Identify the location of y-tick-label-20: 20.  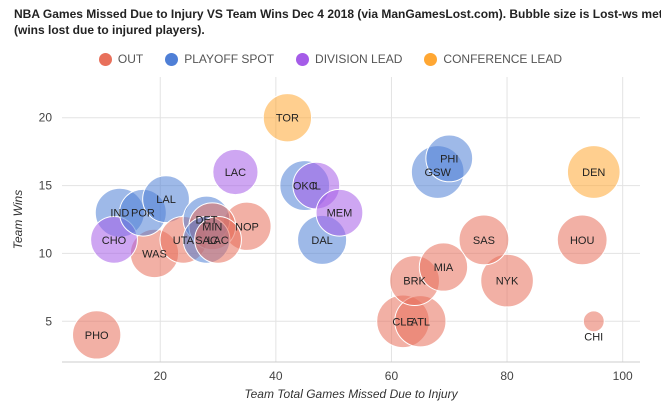
(46, 118).